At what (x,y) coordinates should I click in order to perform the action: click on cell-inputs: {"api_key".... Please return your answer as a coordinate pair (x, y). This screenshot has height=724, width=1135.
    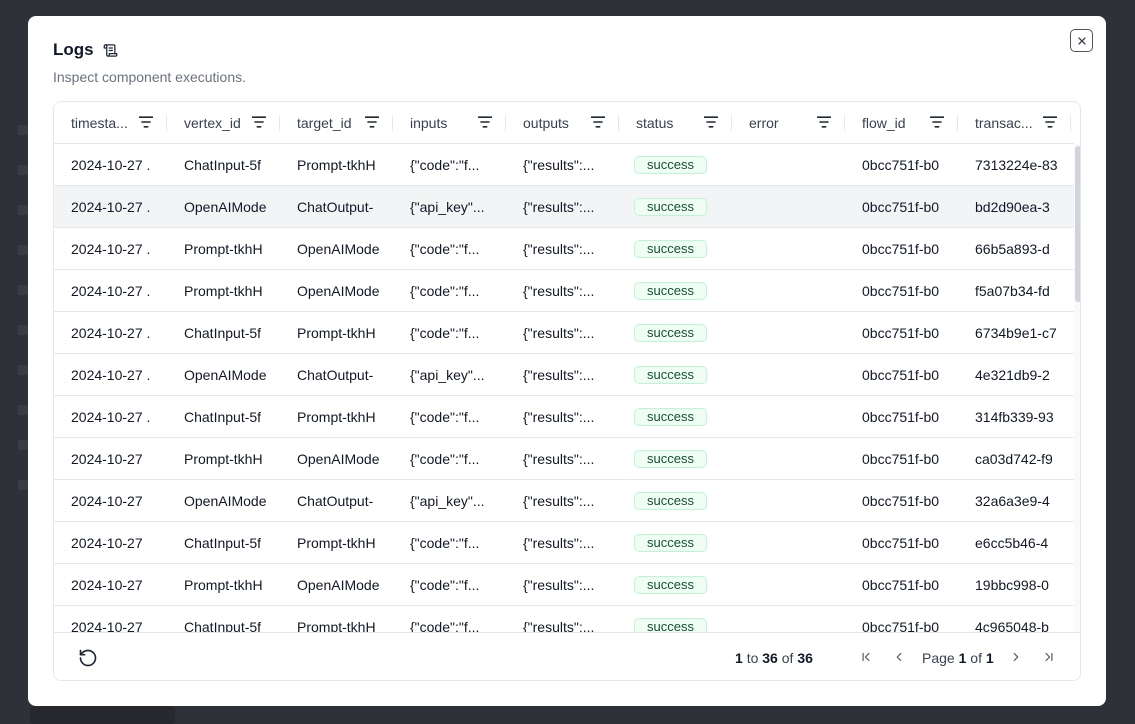
    Looking at the image, I should click on (449, 500).